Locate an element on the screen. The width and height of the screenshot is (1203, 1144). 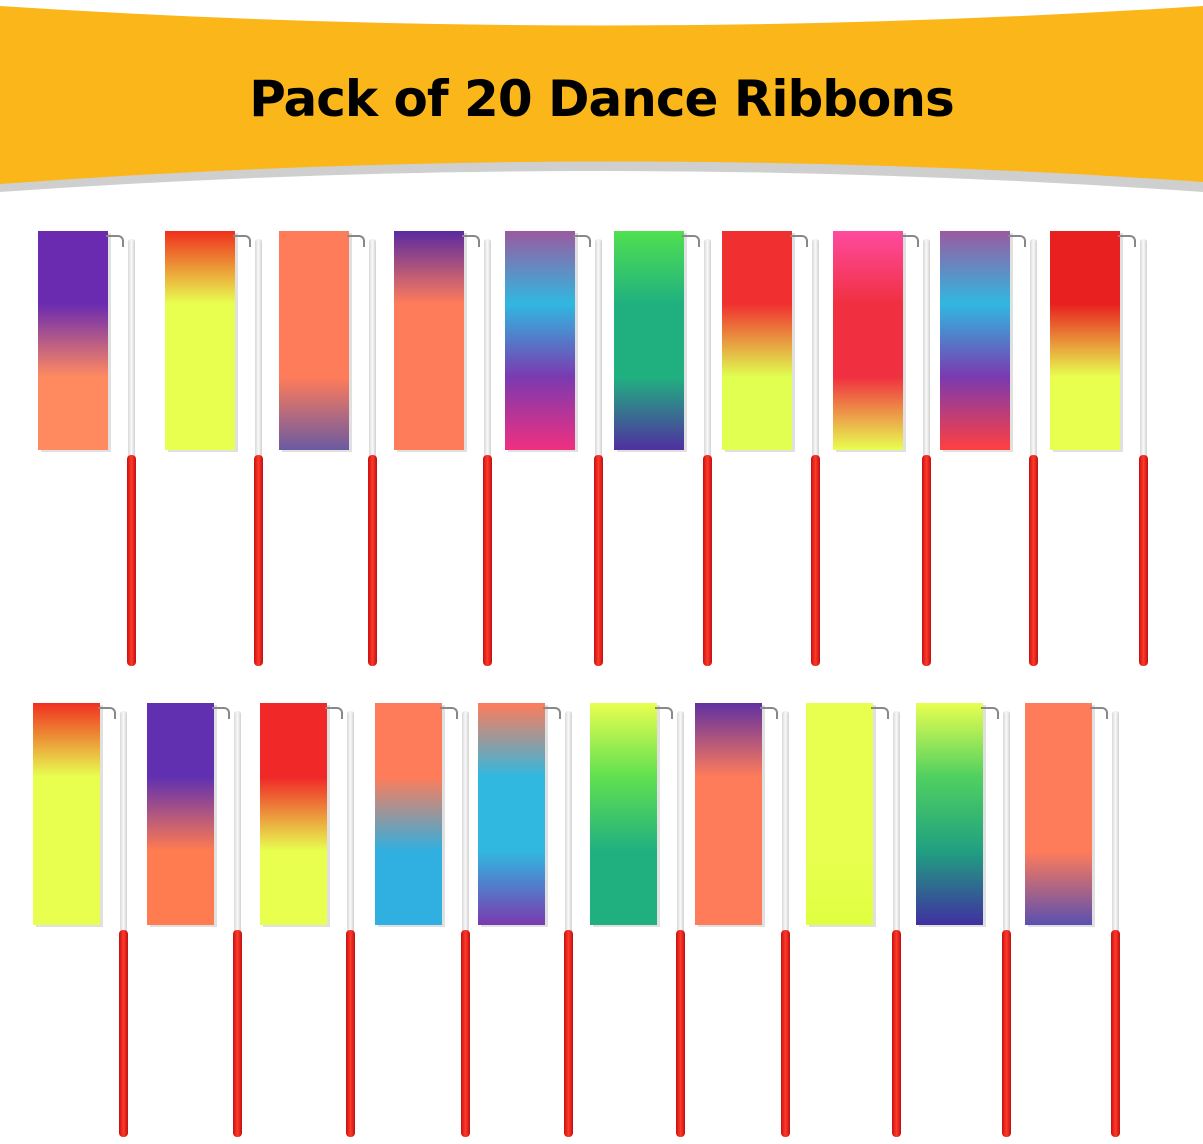
banner-title: Pack of 20 Dance Ribbons is located at coordinates (602, 99).